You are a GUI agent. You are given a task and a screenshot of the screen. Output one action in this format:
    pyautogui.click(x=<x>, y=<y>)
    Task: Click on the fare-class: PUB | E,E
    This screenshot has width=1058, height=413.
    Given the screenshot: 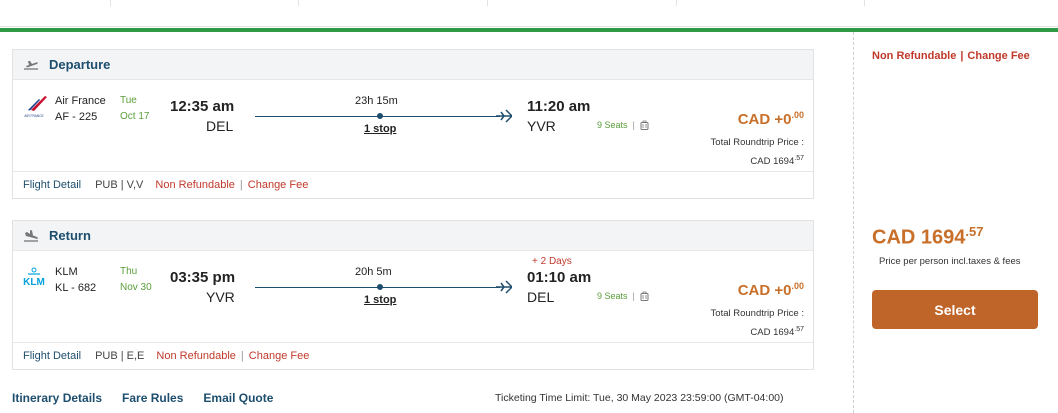 What is the action you would take?
    pyautogui.click(x=120, y=356)
    